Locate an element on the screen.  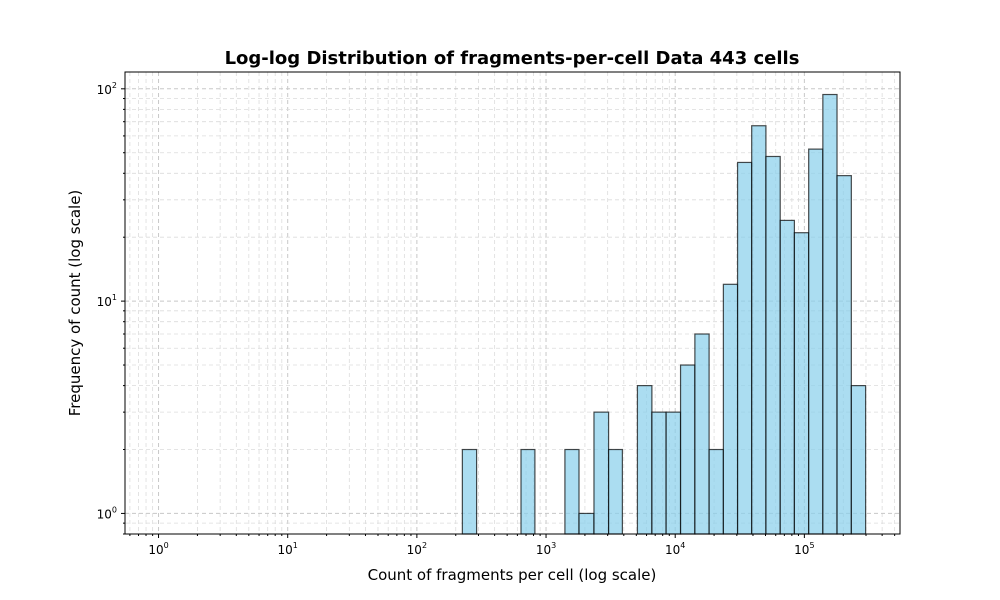
x-axis-label: Count of fragments per cell (log scale) is located at coordinates (512, 575).